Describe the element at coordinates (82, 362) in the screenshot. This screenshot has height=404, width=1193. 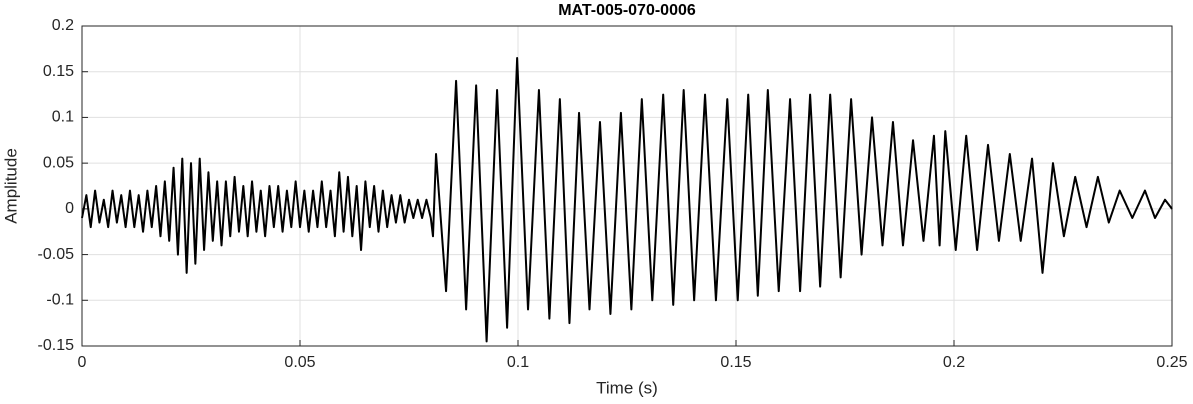
I see `x-tick-label: 0` at that location.